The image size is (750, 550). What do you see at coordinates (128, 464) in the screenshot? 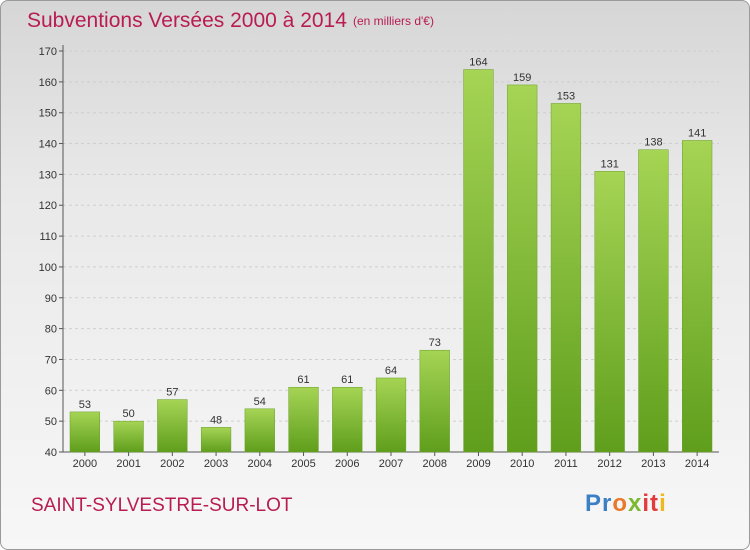
I see `x-tick-label: 2001` at bounding box center [128, 464].